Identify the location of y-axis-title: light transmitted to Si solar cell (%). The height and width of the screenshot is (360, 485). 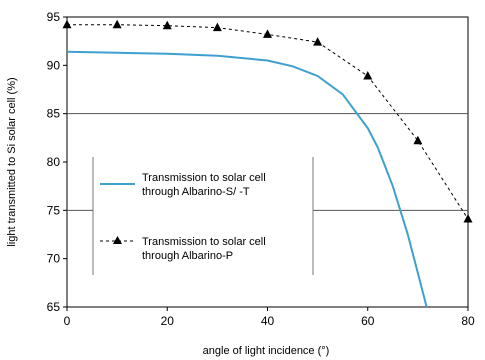
(12, 161).